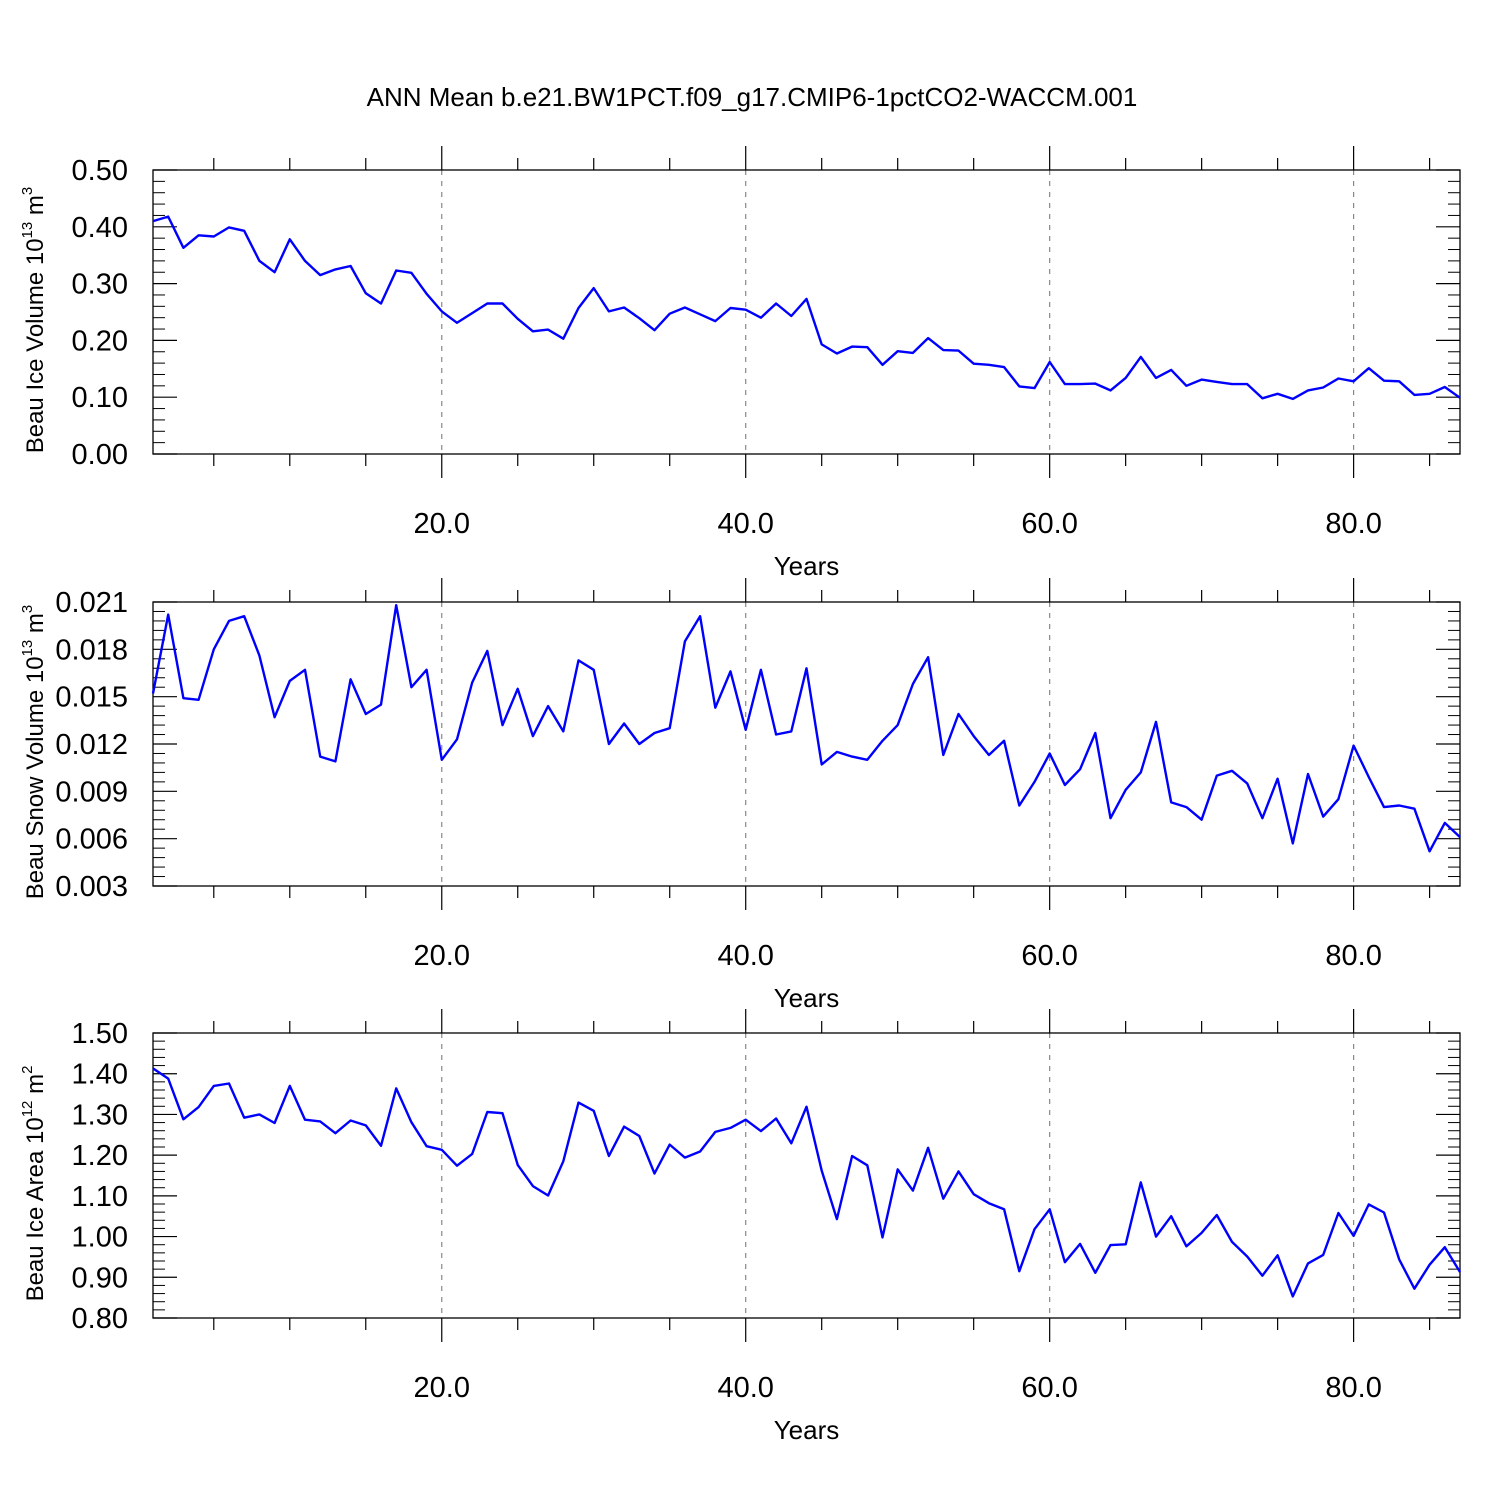  Describe the element at coordinates (100, 1319) in the screenshot. I see `y-tick-label: 0.80` at that location.